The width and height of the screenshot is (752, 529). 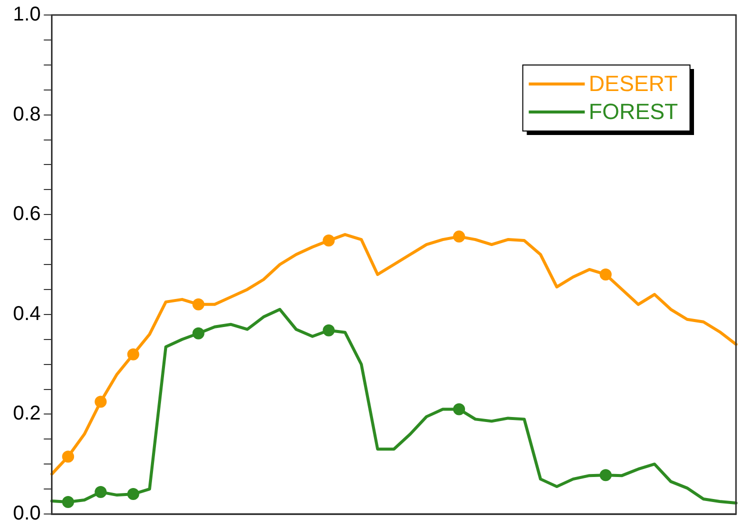 I want to click on legend-label: FOREST, so click(x=633, y=111).